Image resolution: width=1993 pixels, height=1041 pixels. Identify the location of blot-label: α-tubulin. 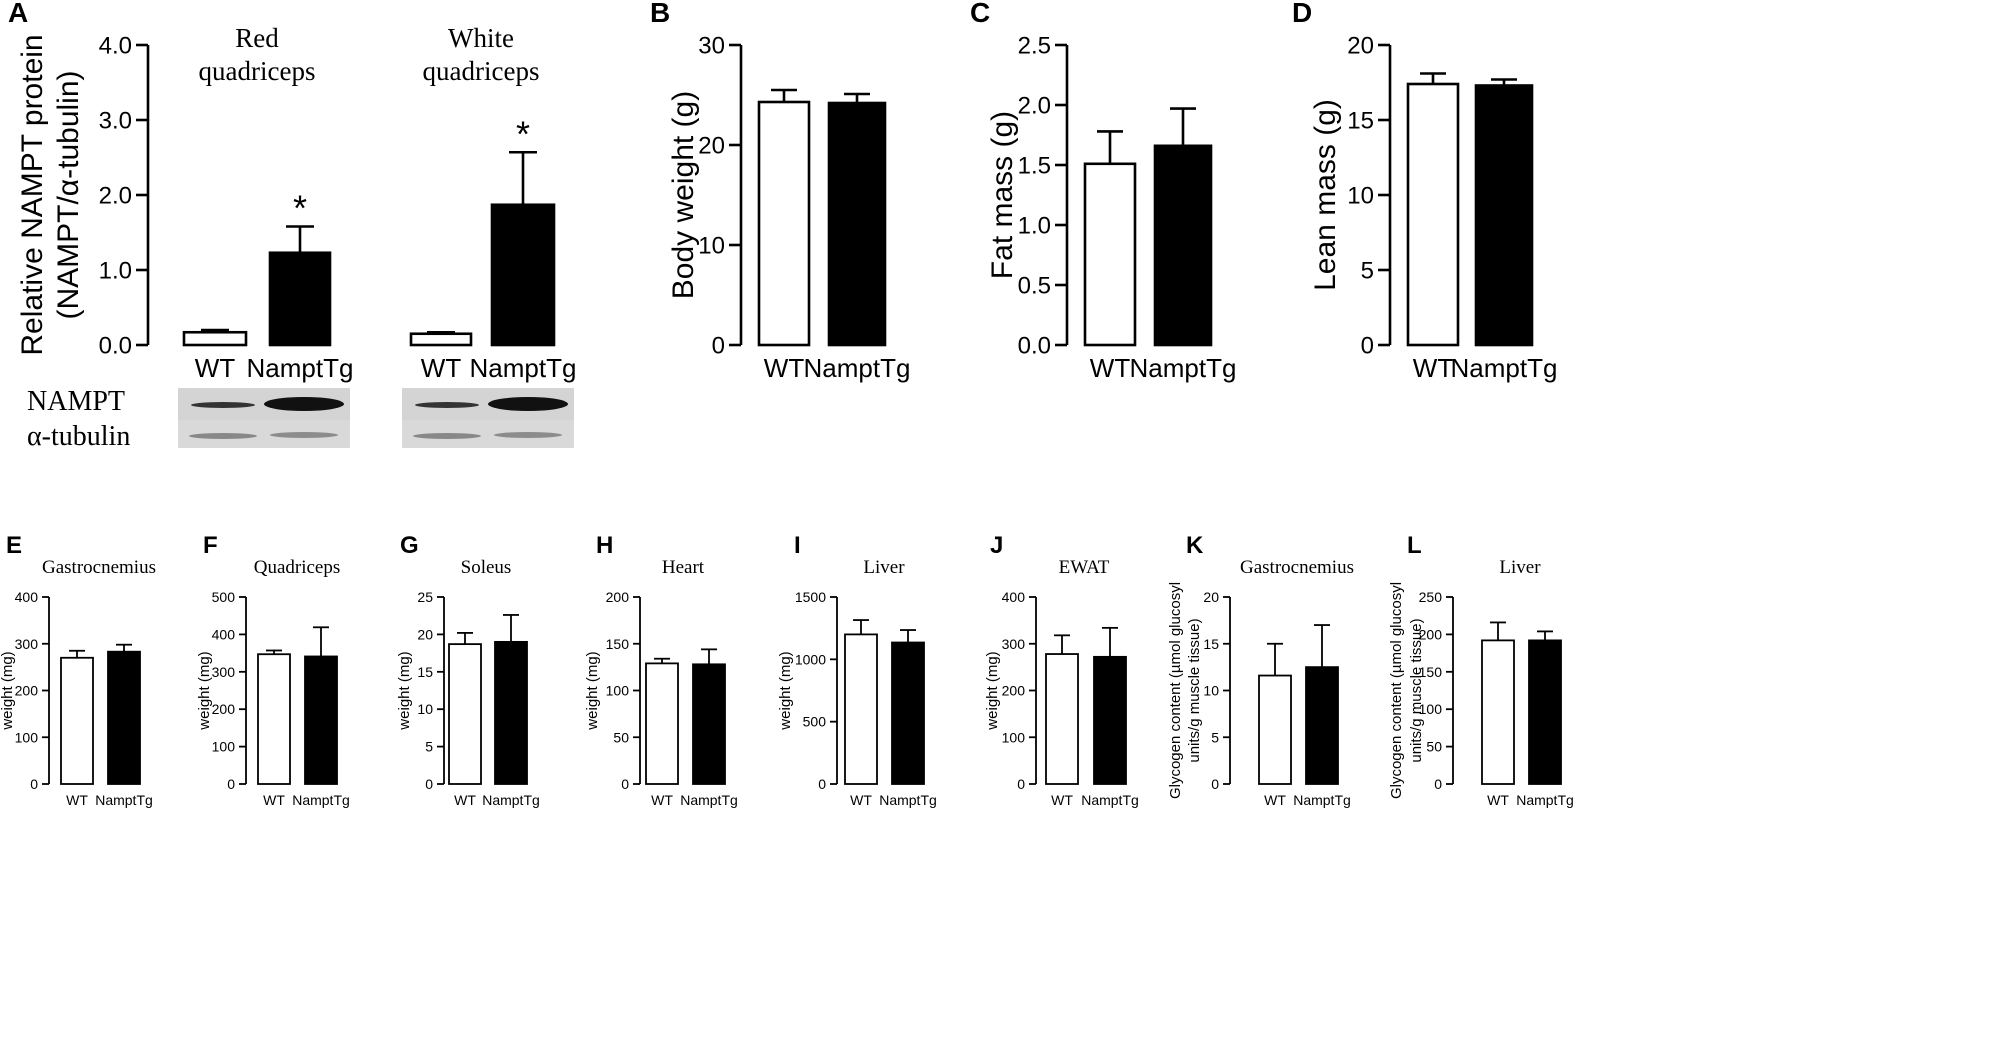
(78, 436).